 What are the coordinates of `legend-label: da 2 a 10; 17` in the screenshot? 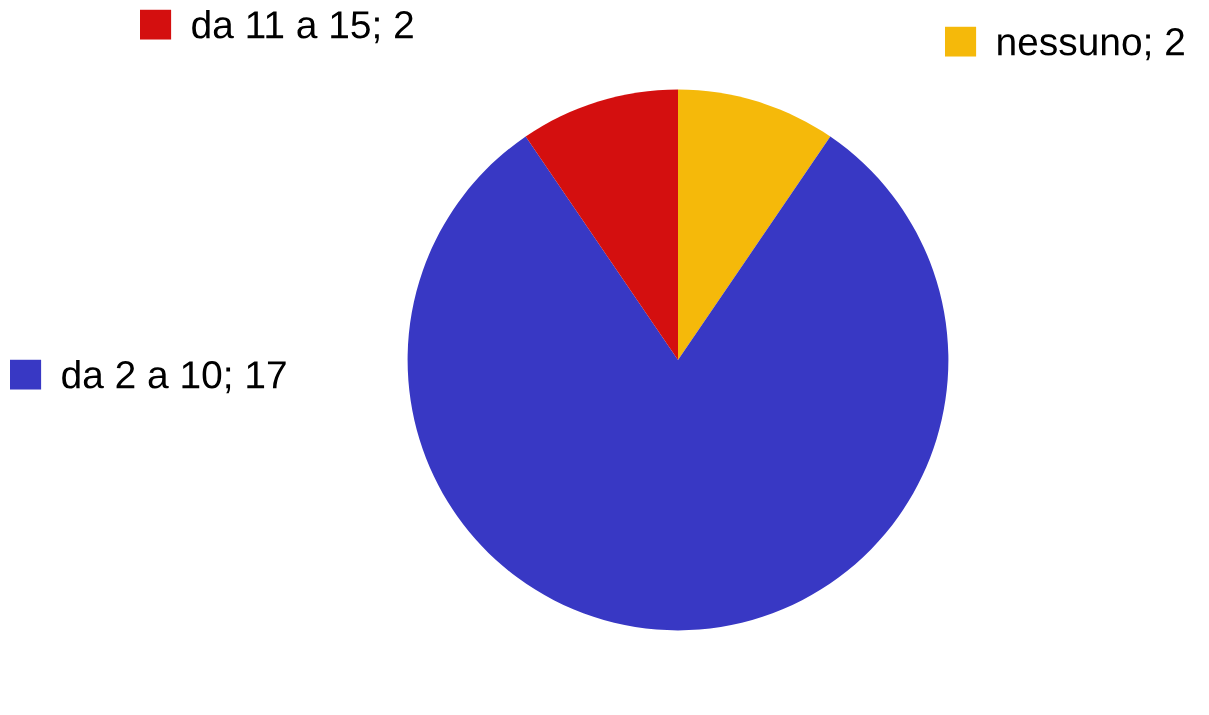 It's located at (174, 376).